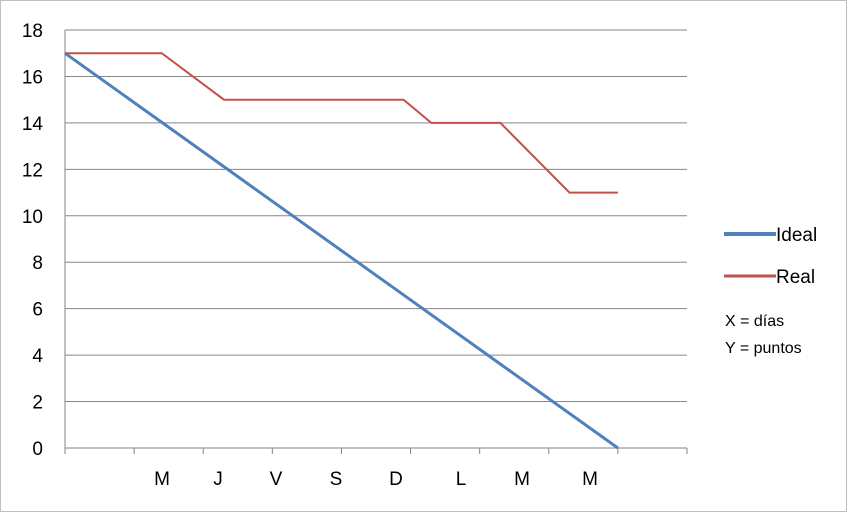 This screenshot has width=847, height=512. I want to click on x-tick-label-2: J, so click(218, 479).